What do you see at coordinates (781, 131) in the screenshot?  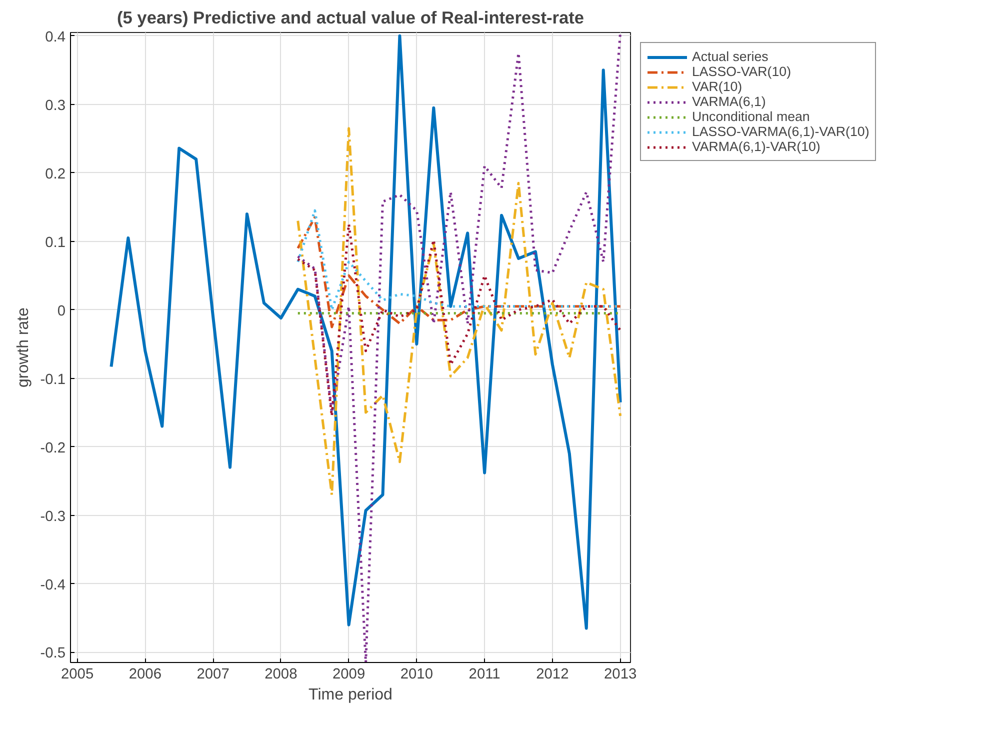 I see `legend-label: LASSO-VARMA(6,1)-VAR(10)` at bounding box center [781, 131].